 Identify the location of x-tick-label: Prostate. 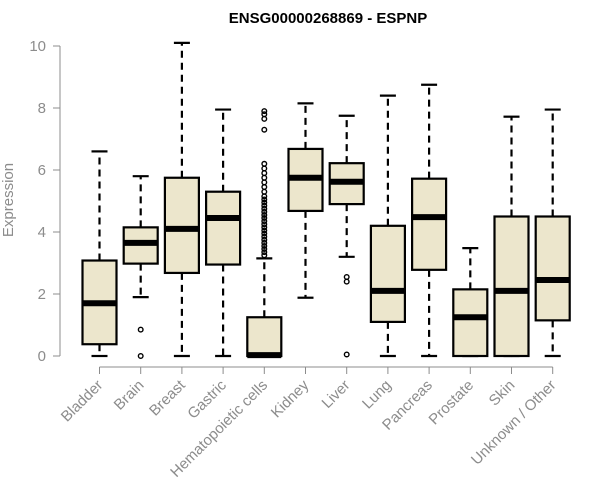
(452, 403).